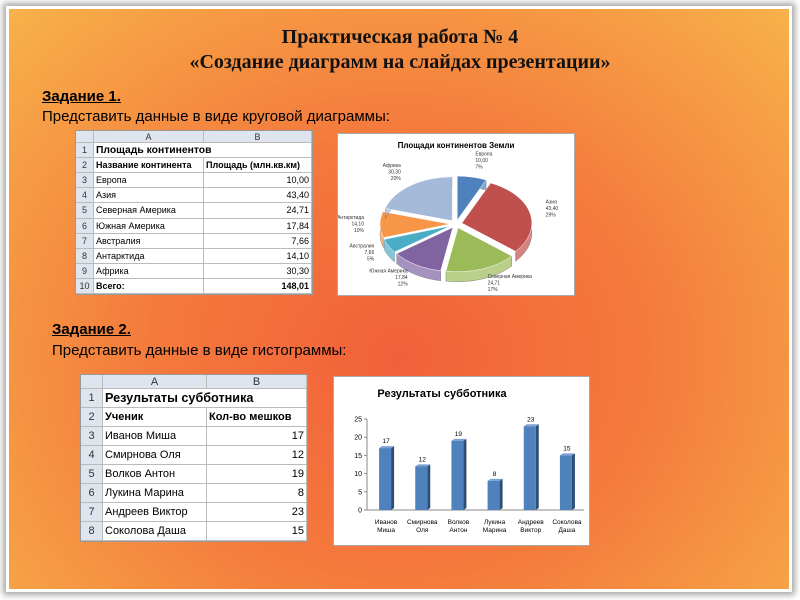 This screenshot has height=600, width=800. What do you see at coordinates (567, 448) in the screenshot?
I see `data-label: 15` at bounding box center [567, 448].